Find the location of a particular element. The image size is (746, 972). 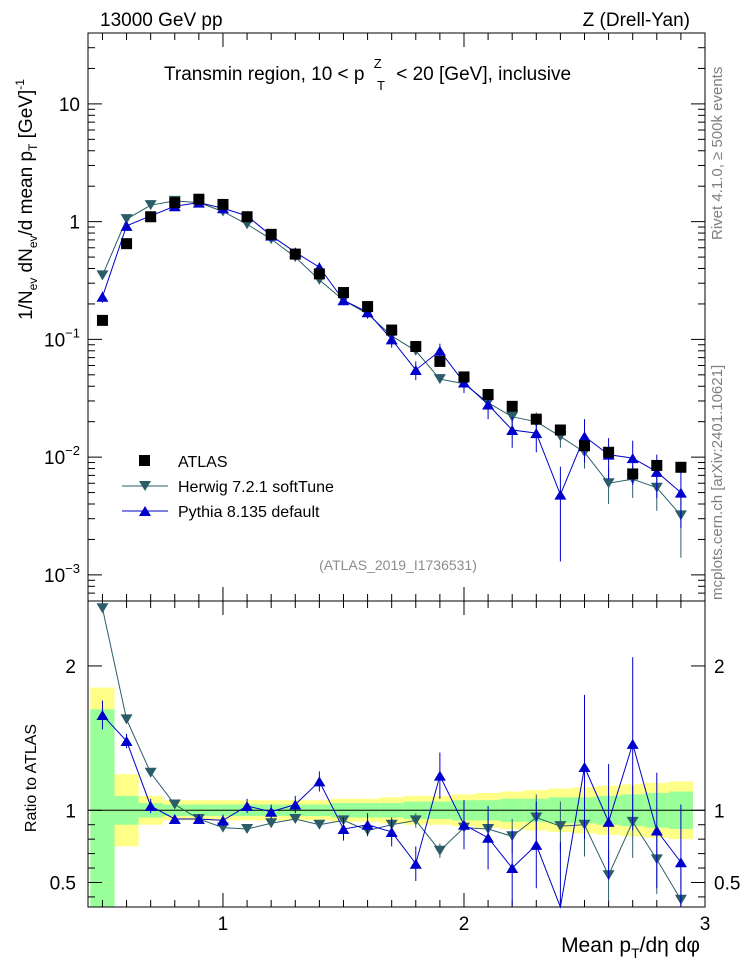

ratio-y-axis-label: Ratio to ATLAS is located at coordinates (31, 778).